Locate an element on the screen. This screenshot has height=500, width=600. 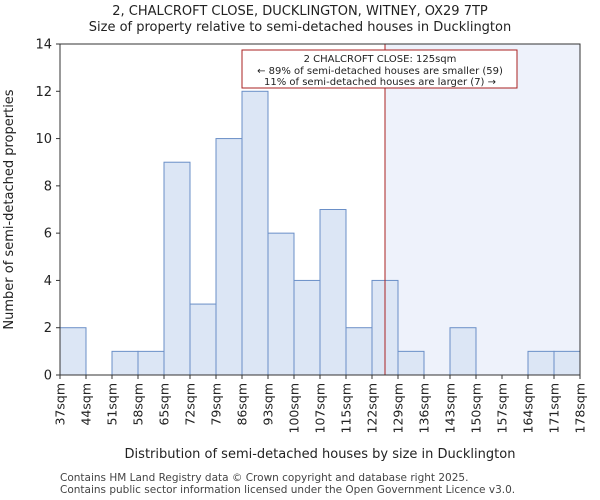
bar-37sqm is located at coordinates (73, 351).